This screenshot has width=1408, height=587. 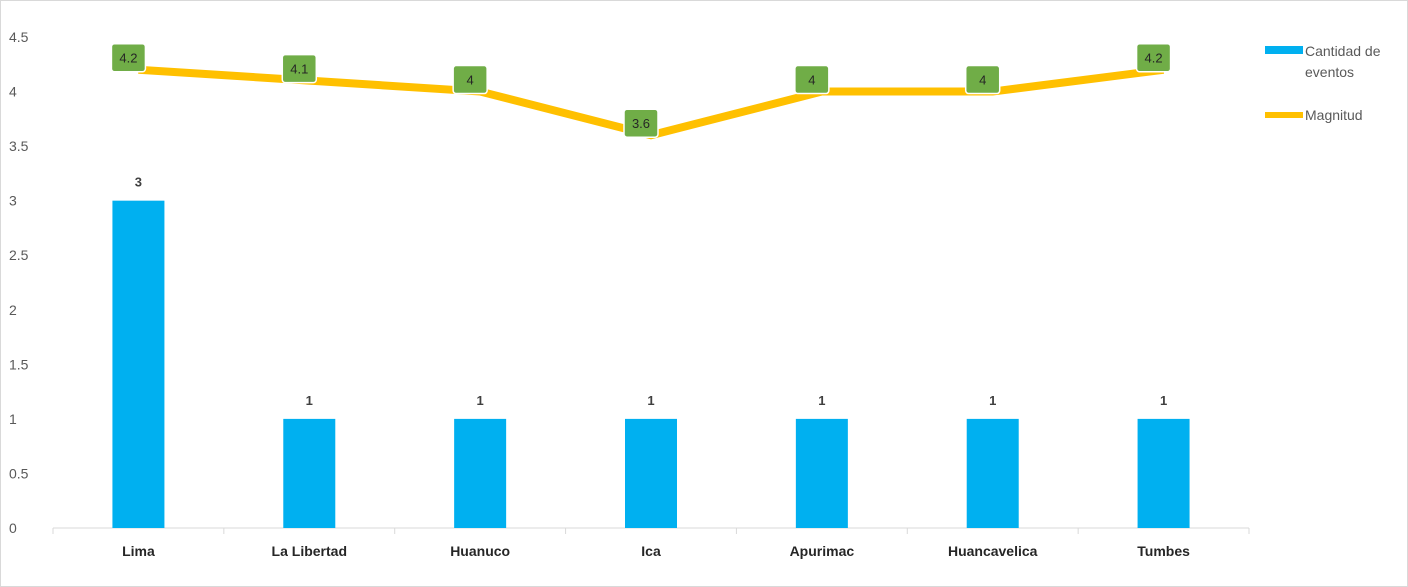 I want to click on y-tick-label: 0, so click(x=13, y=528).